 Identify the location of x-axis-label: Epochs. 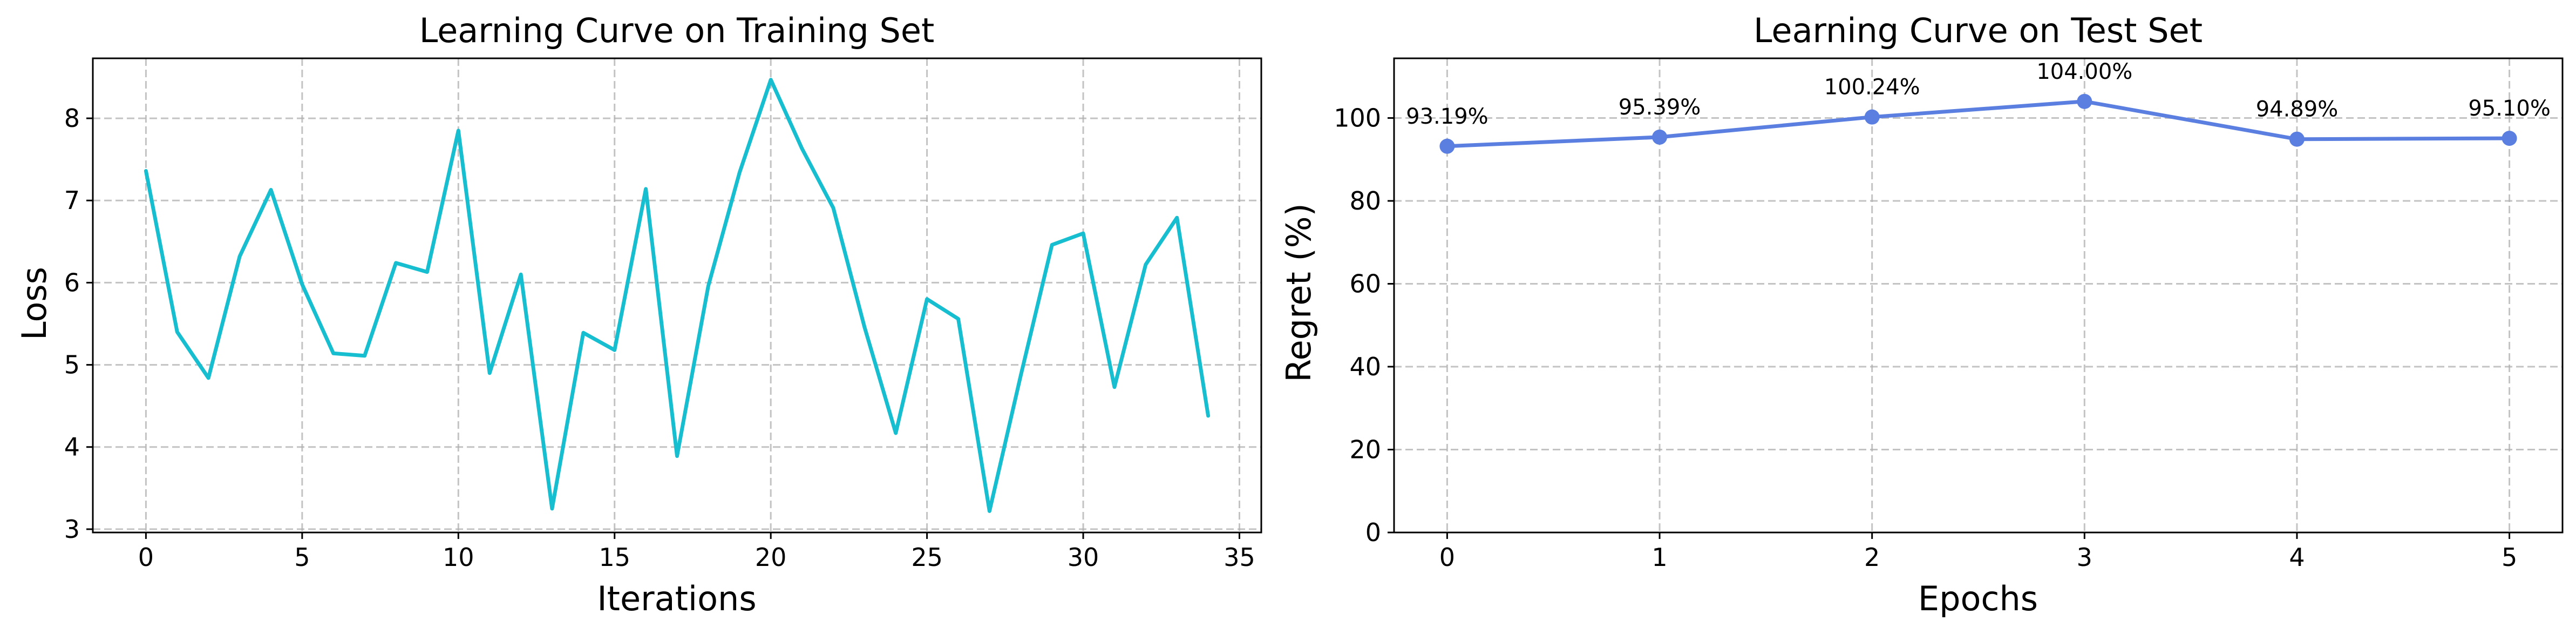
(1978, 598).